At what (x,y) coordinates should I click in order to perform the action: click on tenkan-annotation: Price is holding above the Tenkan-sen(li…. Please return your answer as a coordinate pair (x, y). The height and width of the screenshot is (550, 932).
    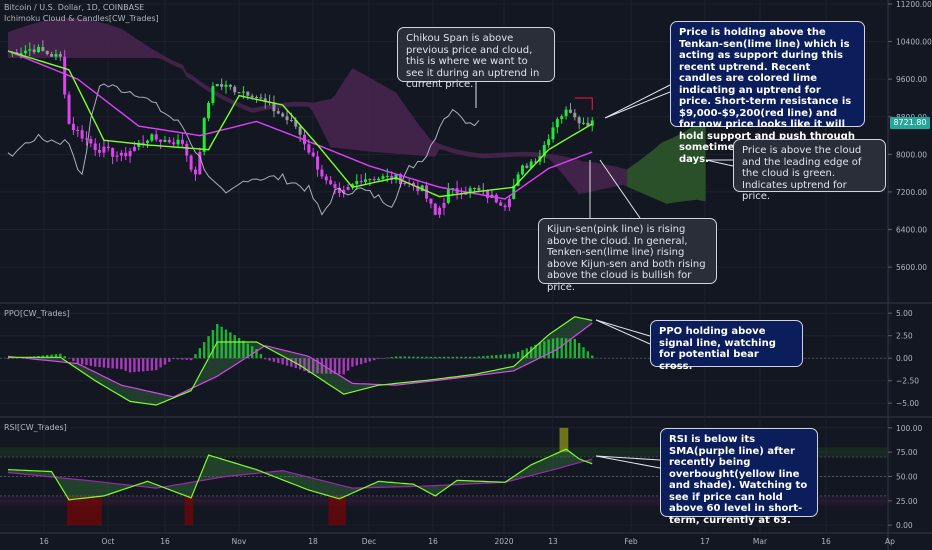
    Looking at the image, I should click on (767, 93).